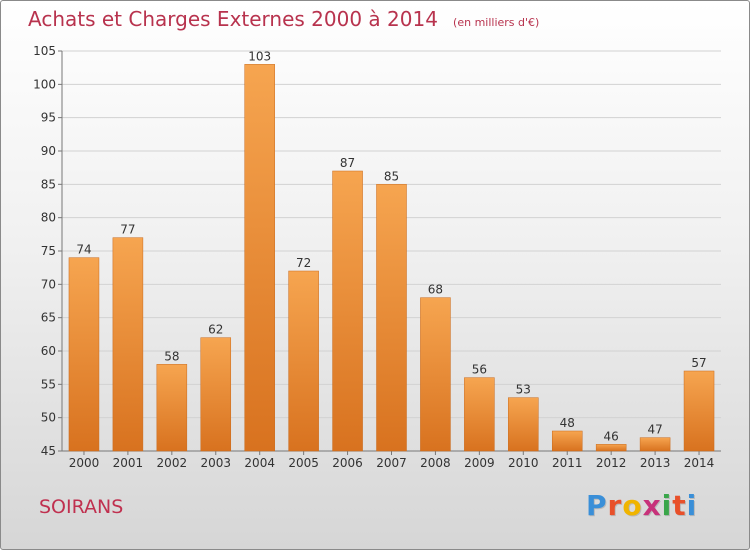 This screenshot has width=750, height=550. What do you see at coordinates (523, 424) in the screenshot?
I see `bar-2010` at bounding box center [523, 424].